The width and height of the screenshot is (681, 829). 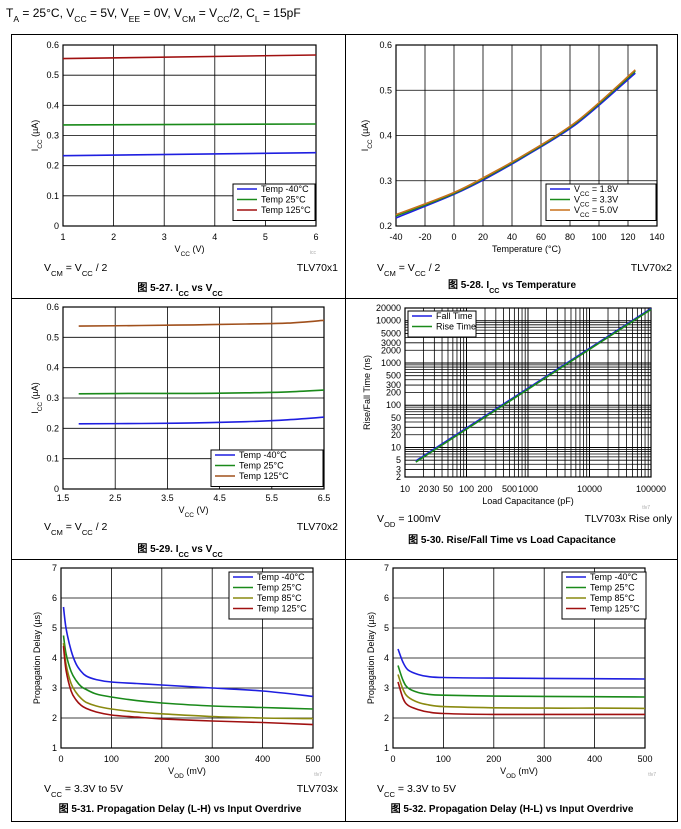 I want to click on y-tick-label: 20000, so click(x=388, y=308).